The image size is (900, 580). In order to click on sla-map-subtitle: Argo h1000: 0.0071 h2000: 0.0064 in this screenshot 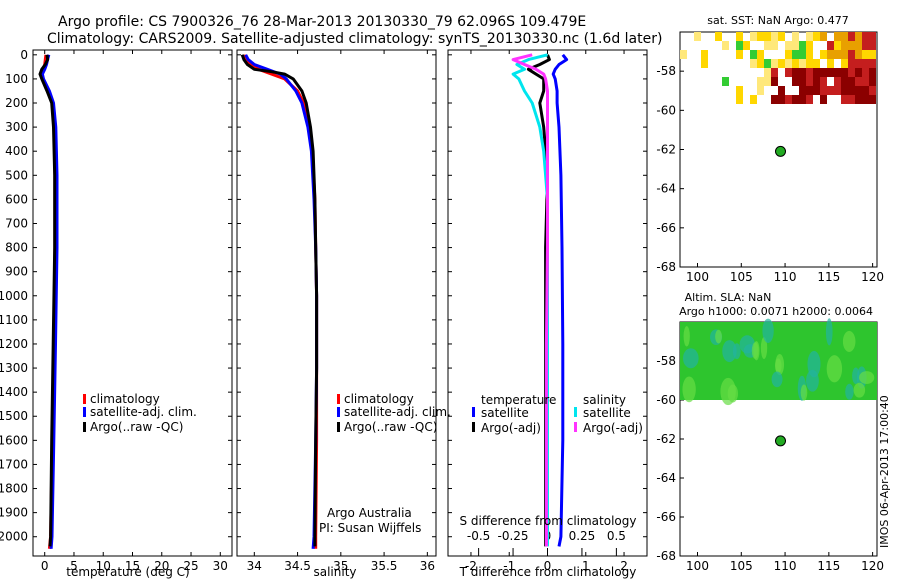, I will do `click(776, 311)`.